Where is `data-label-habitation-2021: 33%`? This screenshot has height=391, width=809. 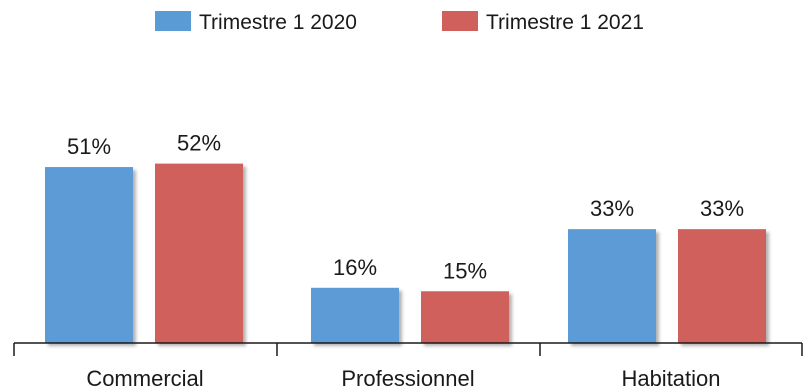
data-label-habitation-2021: 33% is located at coordinates (722, 208).